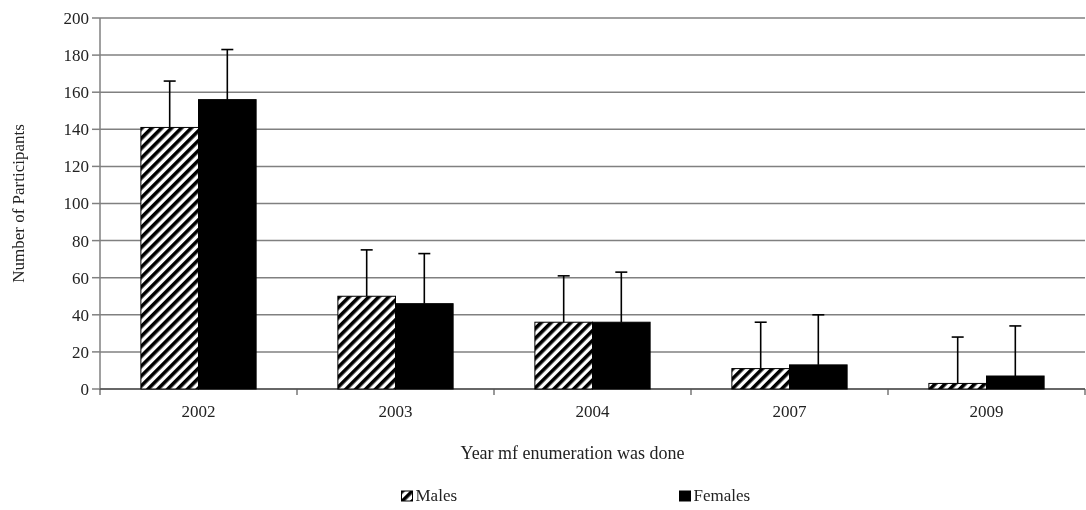 Image resolution: width=1086 pixels, height=510 pixels. I want to click on x-tick-label: 2004, so click(592, 411).